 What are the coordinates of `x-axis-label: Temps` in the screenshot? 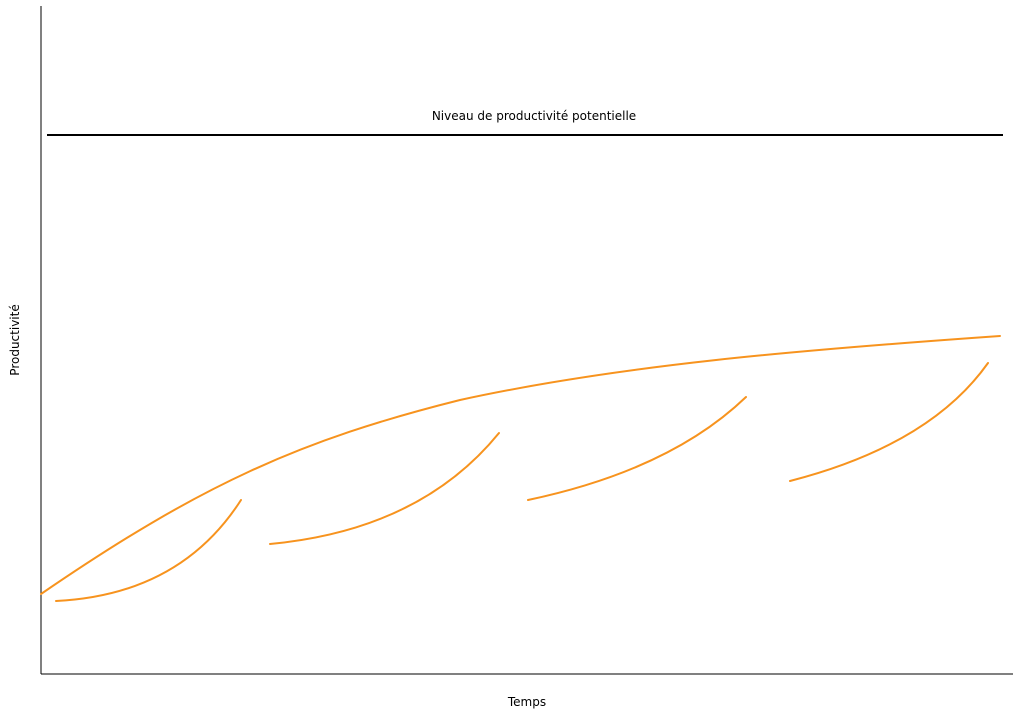 It's located at (526, 702).